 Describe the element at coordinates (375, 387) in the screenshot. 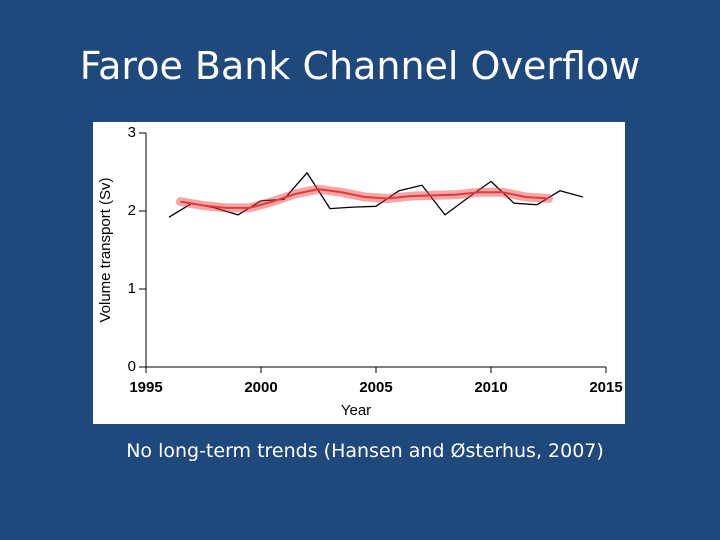

I see `x-tick-label: 2005` at that location.